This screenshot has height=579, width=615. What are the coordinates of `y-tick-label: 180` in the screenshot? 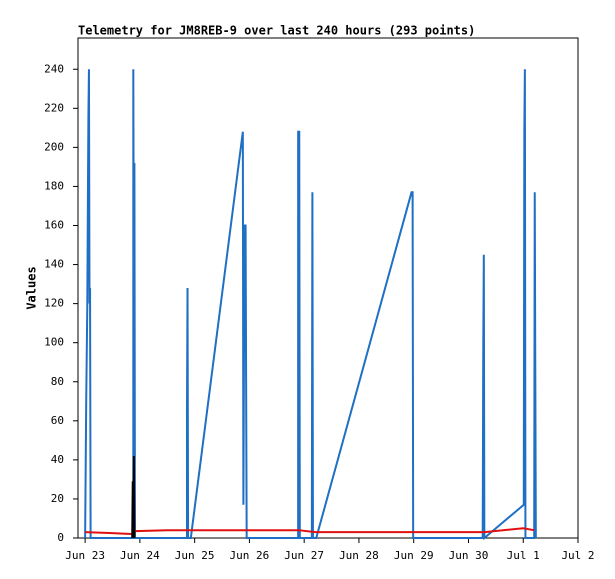 It's located at (54, 185).